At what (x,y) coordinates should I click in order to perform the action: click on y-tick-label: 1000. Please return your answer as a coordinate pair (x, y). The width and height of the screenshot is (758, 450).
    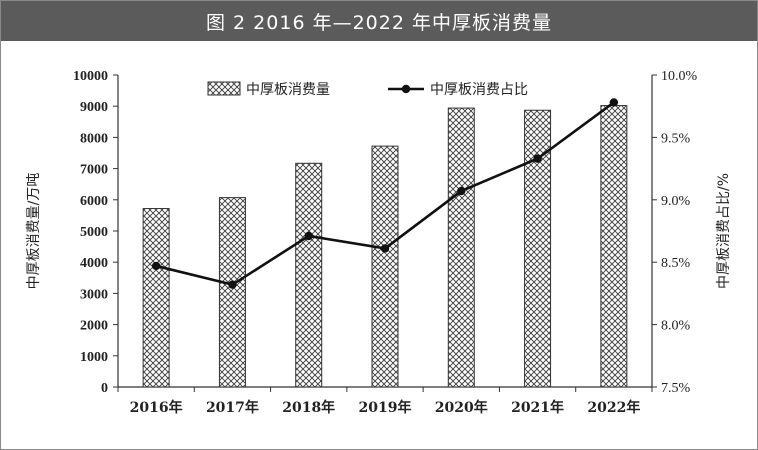
    Looking at the image, I should click on (94, 357).